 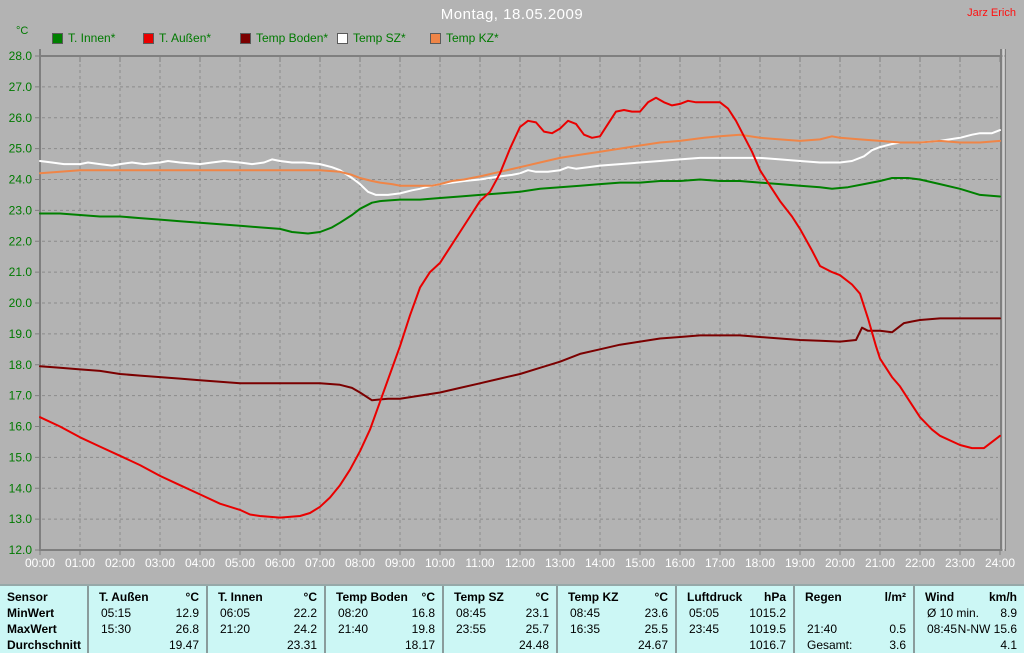 What do you see at coordinates (83, 38) in the screenshot?
I see `legend-item-t-innen: T. Innen*` at bounding box center [83, 38].